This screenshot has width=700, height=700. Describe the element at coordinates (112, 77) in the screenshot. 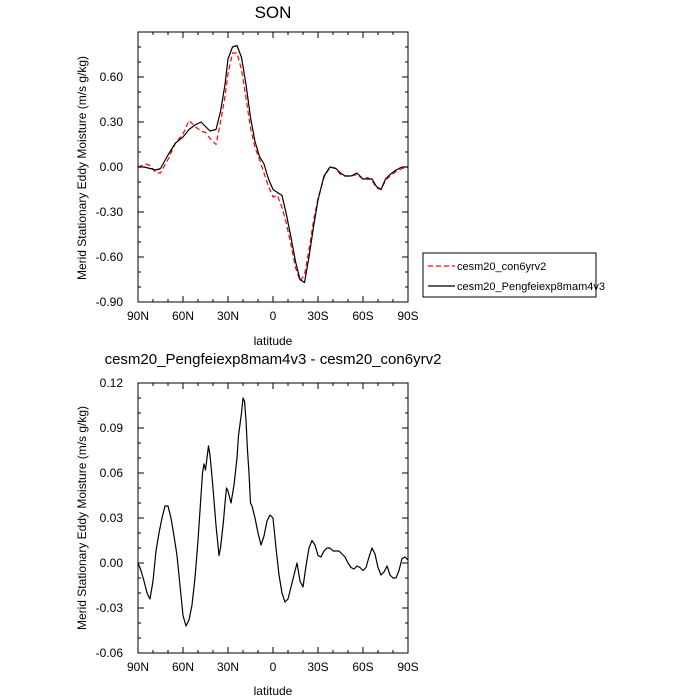

I see `top-y-tick-label: 0.60` at that location.